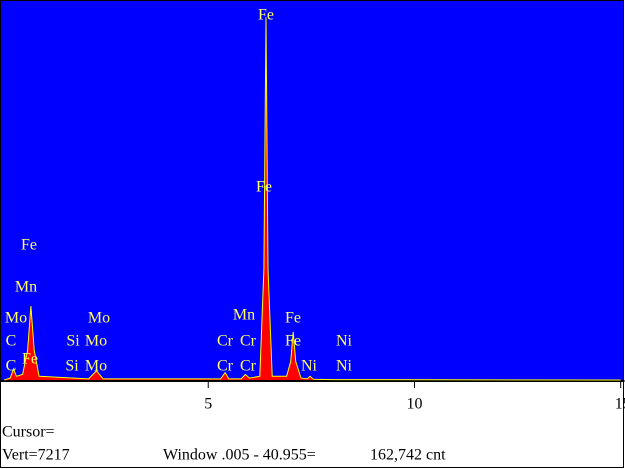 This screenshot has height=469, width=625. Describe the element at coordinates (36, 455) in the screenshot. I see `vert: Vert=7217` at that location.